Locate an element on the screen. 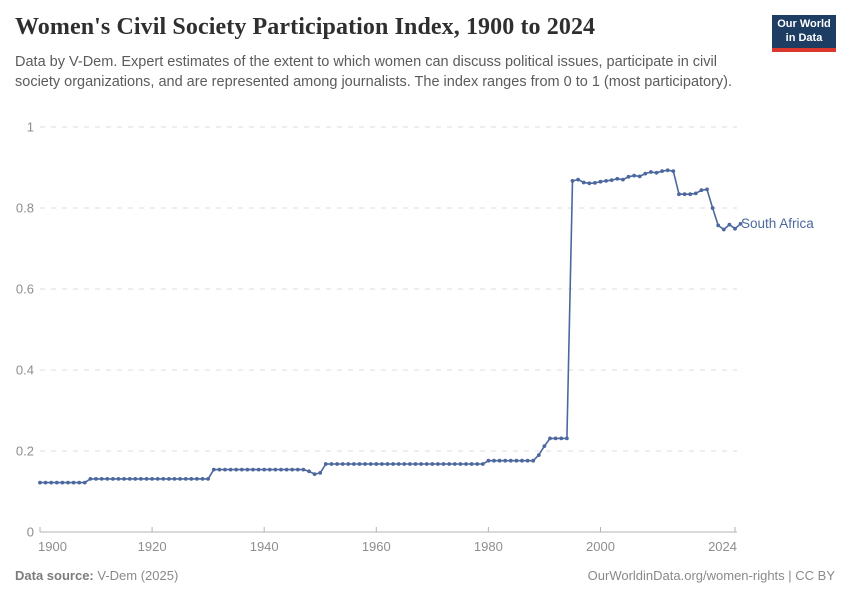 This screenshot has height=600, width=850. svg-text: 1900 is located at coordinates (52, 546).